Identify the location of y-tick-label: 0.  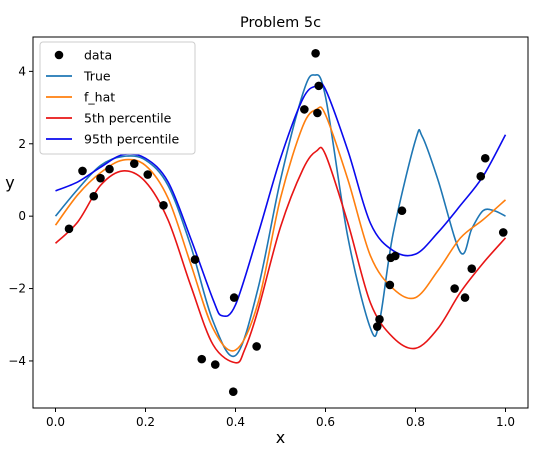
(22, 216).